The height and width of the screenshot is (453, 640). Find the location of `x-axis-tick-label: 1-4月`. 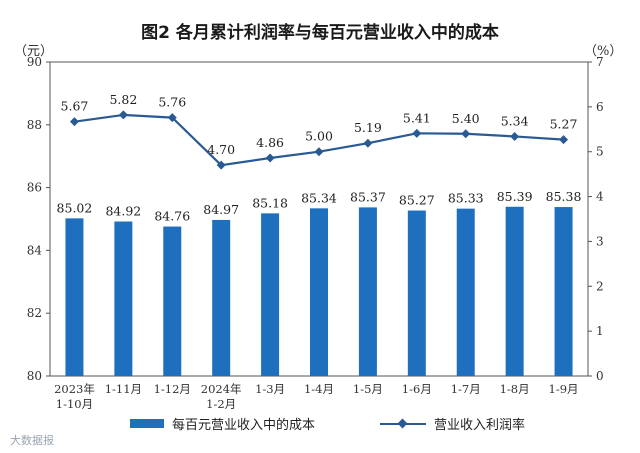

x-axis-tick-label: 1-4月 is located at coordinates (319, 389).